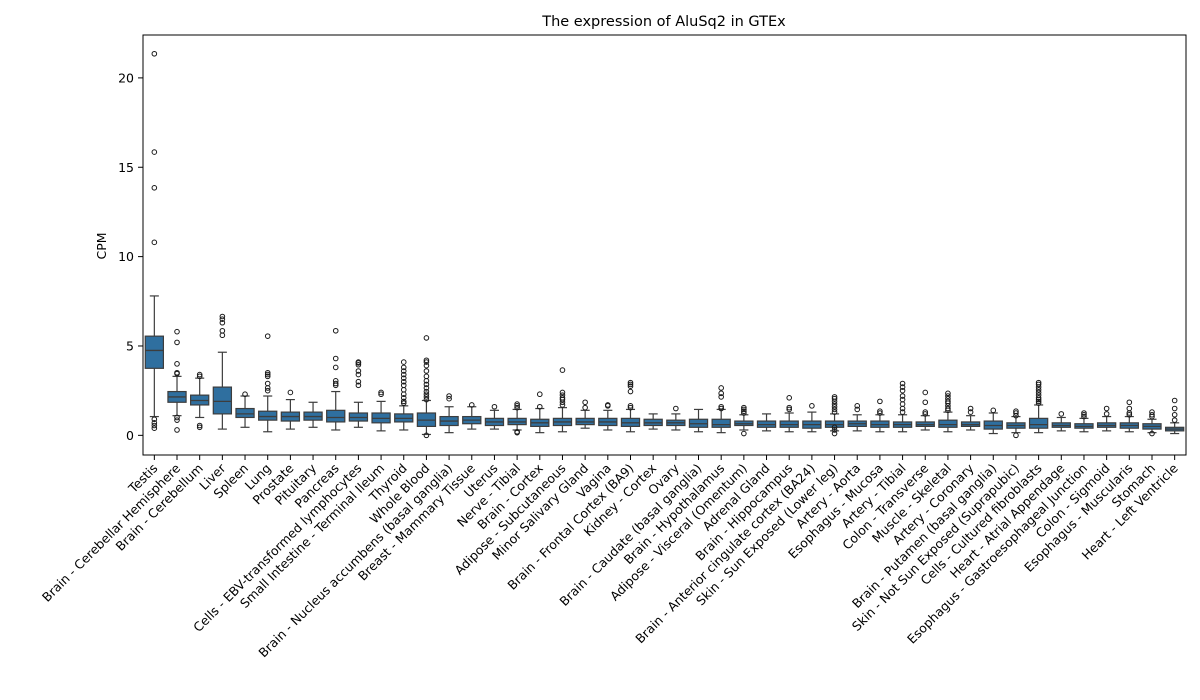 This screenshot has height=700, width=1200. Describe the element at coordinates (126, 167) in the screenshot. I see `y-tick-label: 15` at that location.